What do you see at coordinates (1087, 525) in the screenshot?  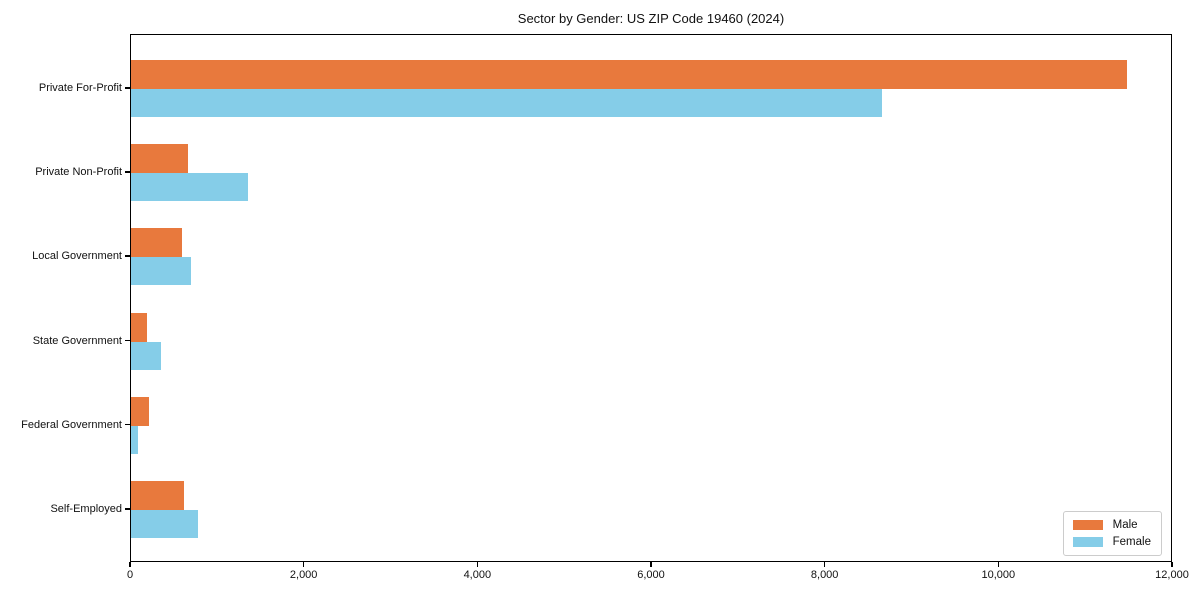 I see `legend-swatch-male` at bounding box center [1087, 525].